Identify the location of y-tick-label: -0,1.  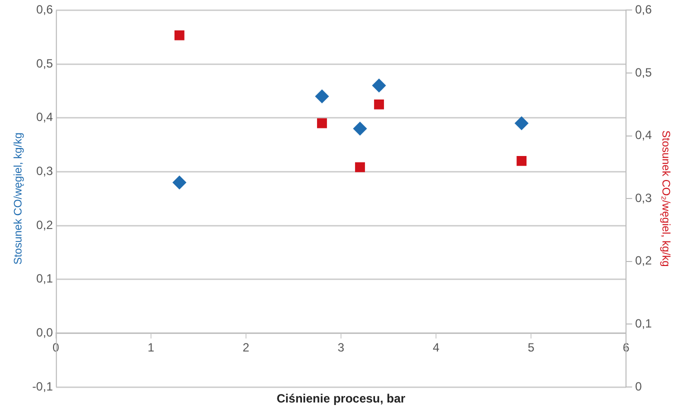
(43, 386).